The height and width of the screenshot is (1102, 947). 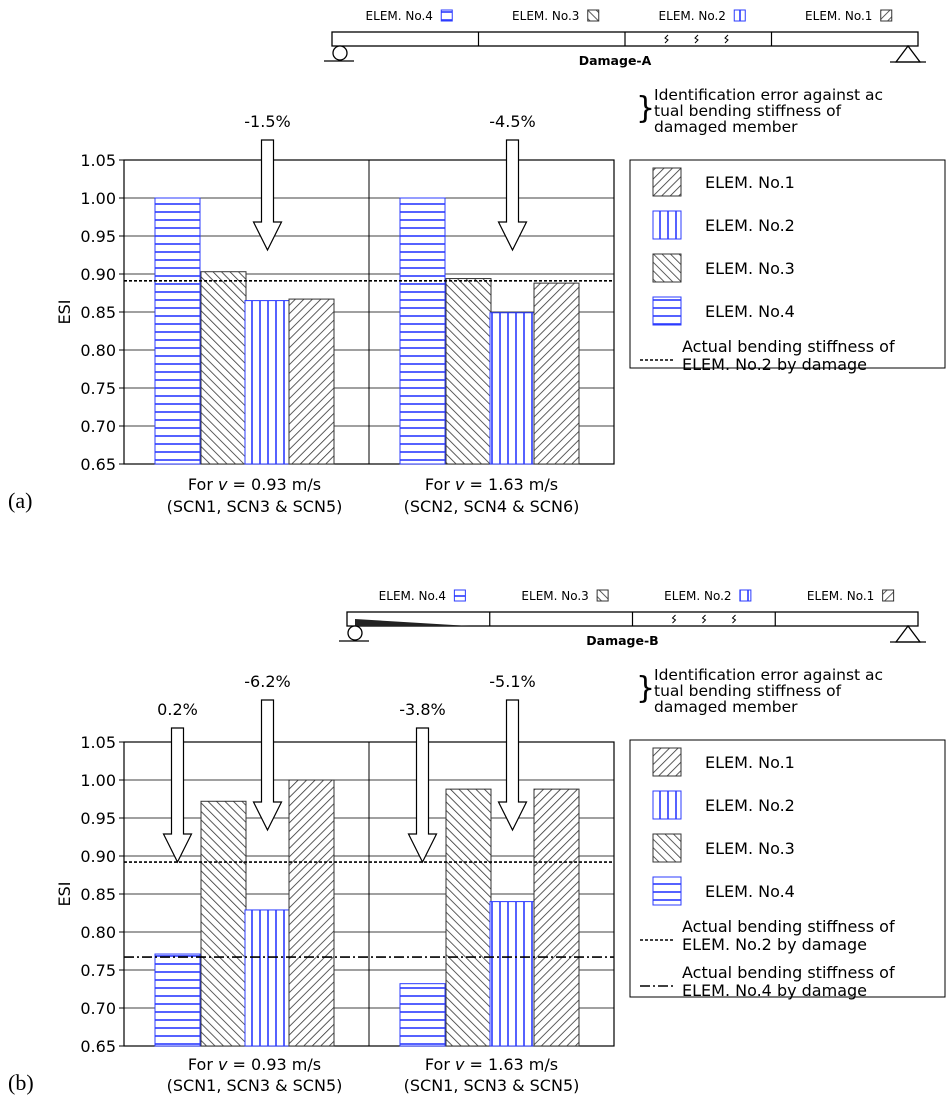 I want to click on y-tick-label: 0.95, so click(x=98, y=236).